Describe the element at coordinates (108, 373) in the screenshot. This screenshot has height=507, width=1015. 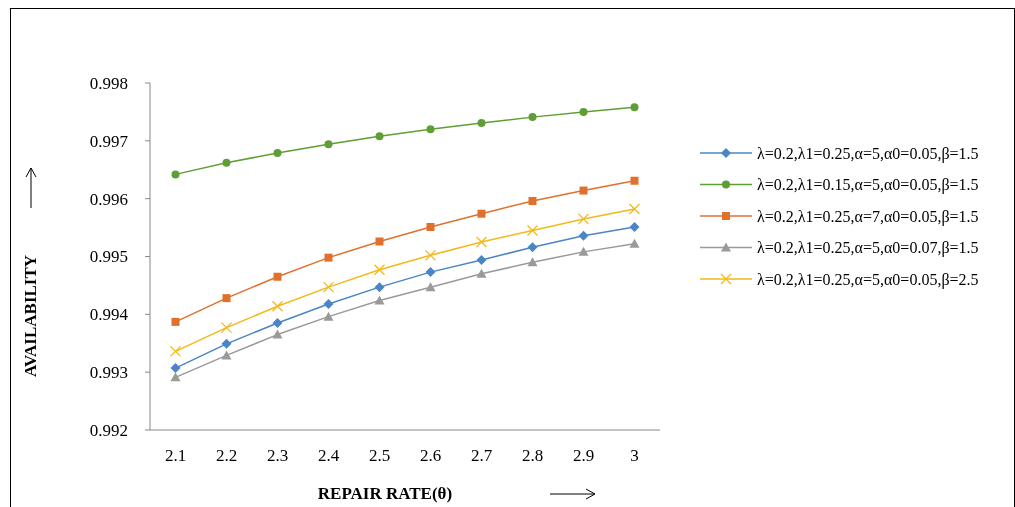
I see `y-tick-label: 0.993` at that location.